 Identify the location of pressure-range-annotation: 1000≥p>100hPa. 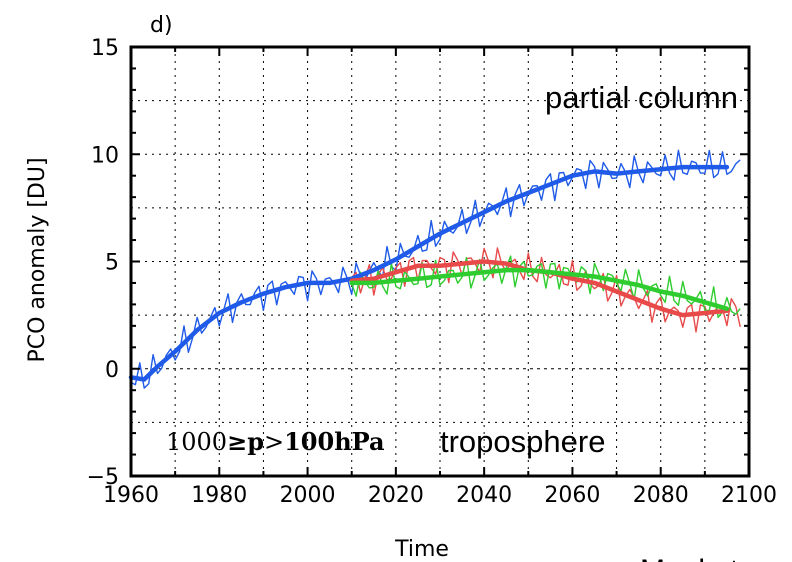
(275, 441).